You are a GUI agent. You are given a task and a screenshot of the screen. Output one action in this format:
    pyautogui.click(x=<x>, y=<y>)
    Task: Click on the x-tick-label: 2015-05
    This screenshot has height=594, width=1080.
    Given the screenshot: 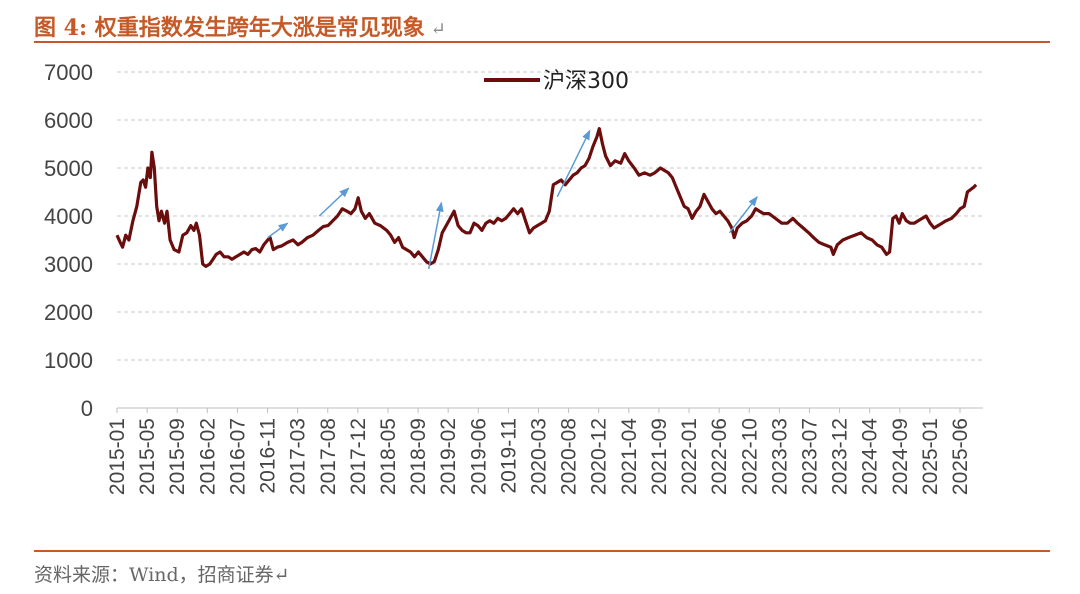 What is the action you would take?
    pyautogui.click(x=147, y=456)
    